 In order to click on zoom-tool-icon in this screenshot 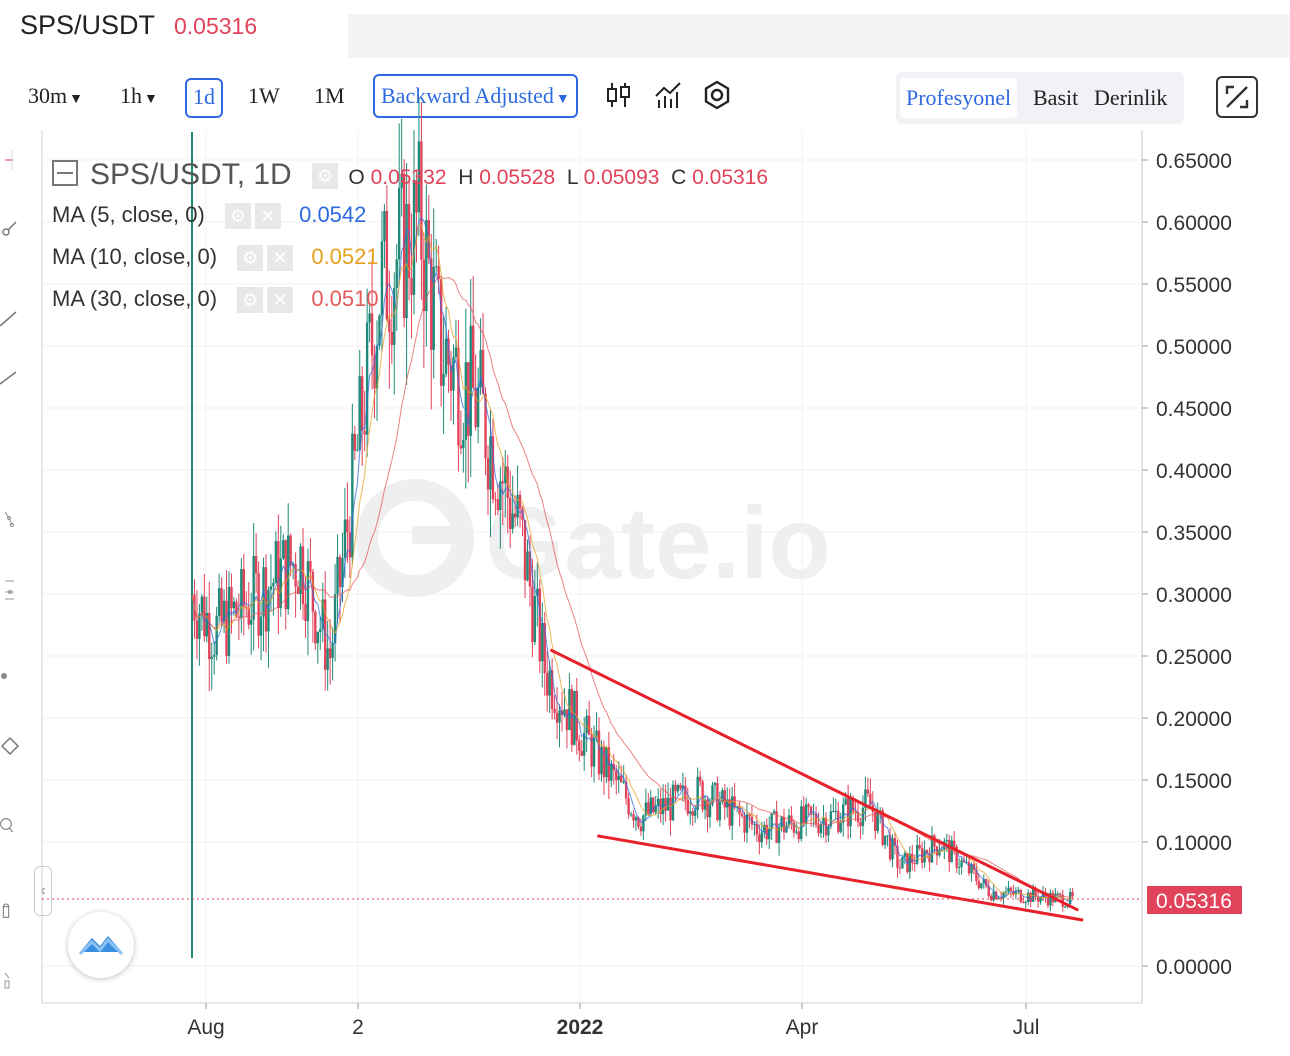, I will do `click(10, 826)`.